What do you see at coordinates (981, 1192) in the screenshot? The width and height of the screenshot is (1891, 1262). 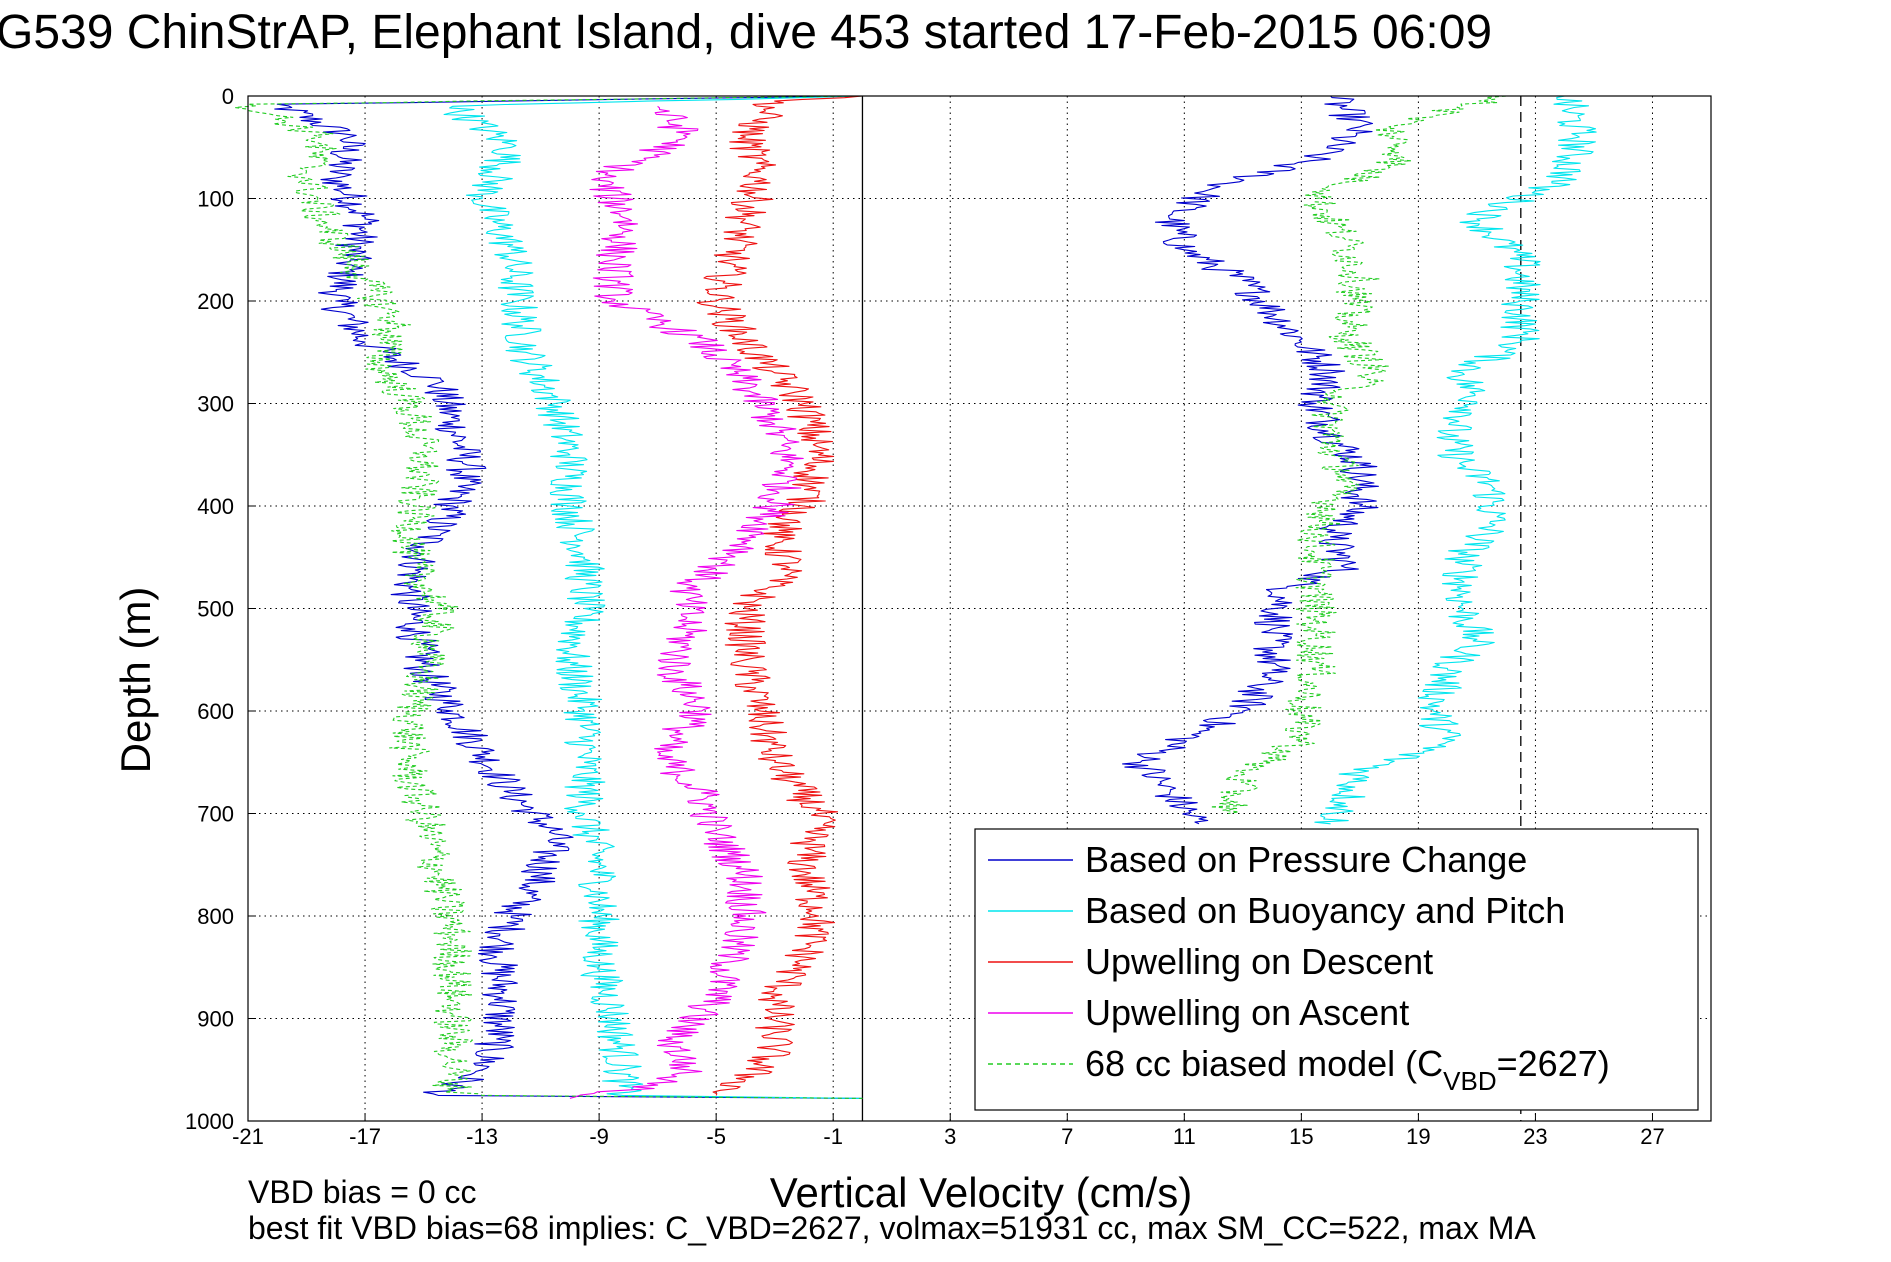 I see `x-axis-label: Vertical Velocity (cm/s)` at bounding box center [981, 1192].